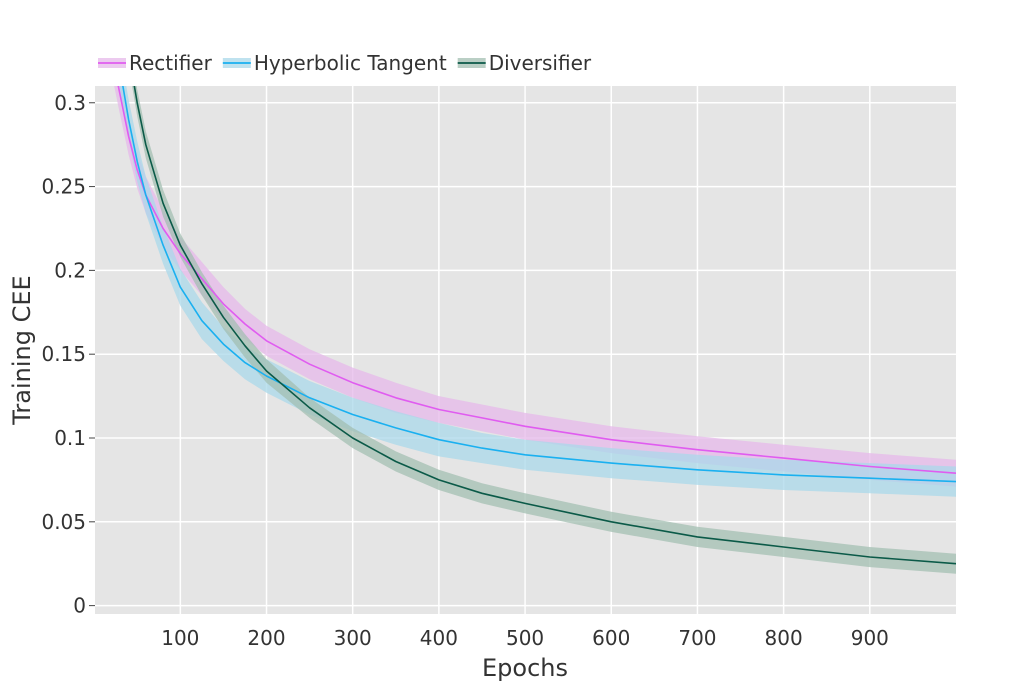 The height and width of the screenshot is (683, 1024). What do you see at coordinates (63, 522) in the screenshot?
I see `y-tick-label: 0.05` at bounding box center [63, 522].